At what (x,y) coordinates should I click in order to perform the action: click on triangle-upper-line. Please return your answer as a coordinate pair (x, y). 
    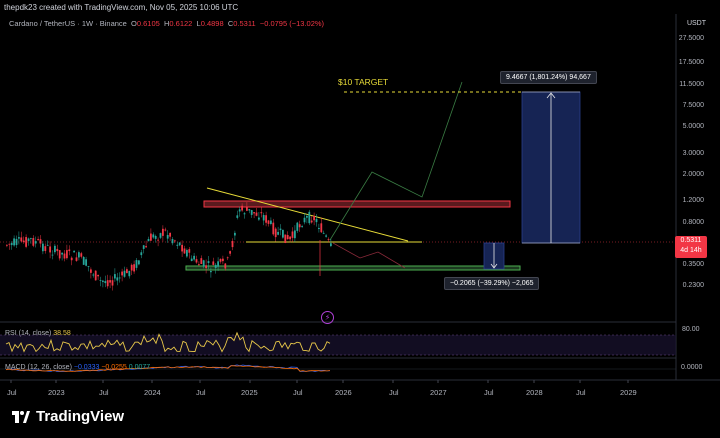
    Looking at the image, I should click on (307, 214).